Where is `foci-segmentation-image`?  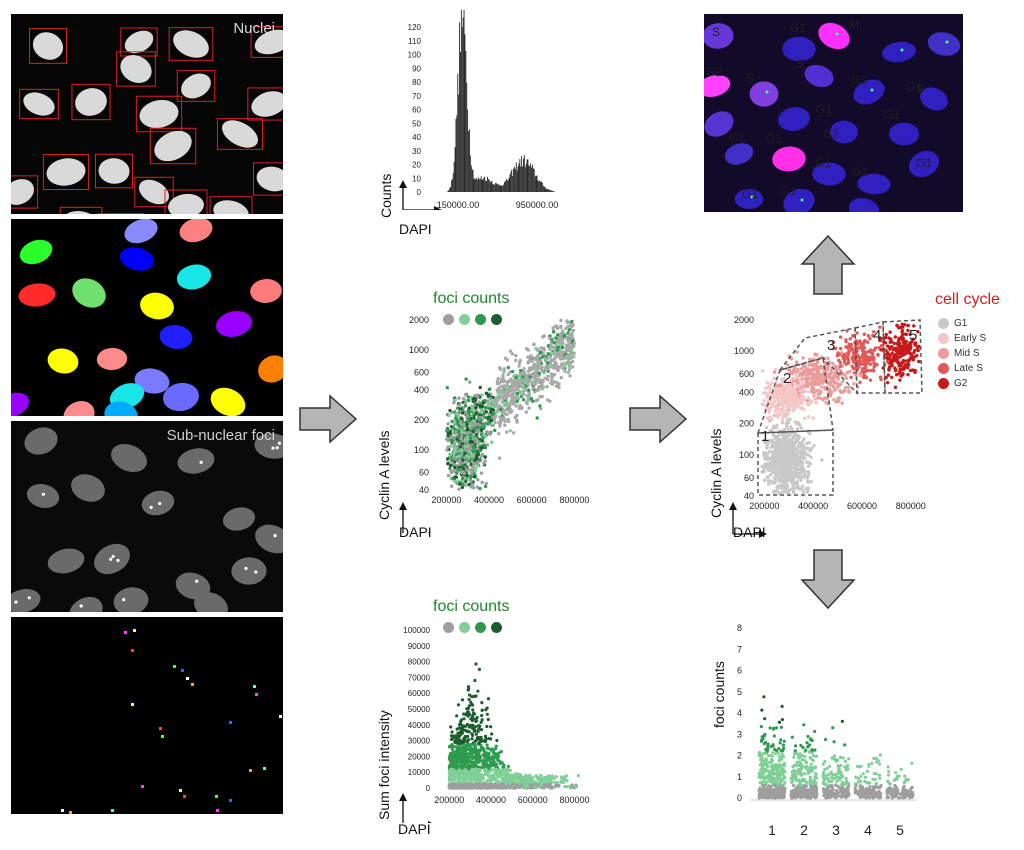
foci-segmentation-image is located at coordinates (171, 721).